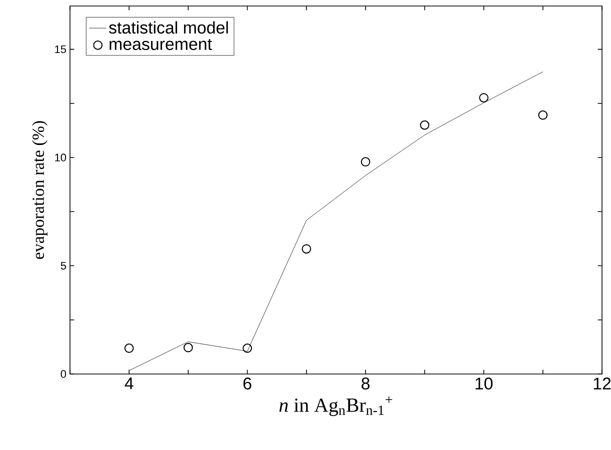 The width and height of the screenshot is (611, 450). Describe the element at coordinates (168, 27) in the screenshot. I see `legend-label: statistical model` at that location.